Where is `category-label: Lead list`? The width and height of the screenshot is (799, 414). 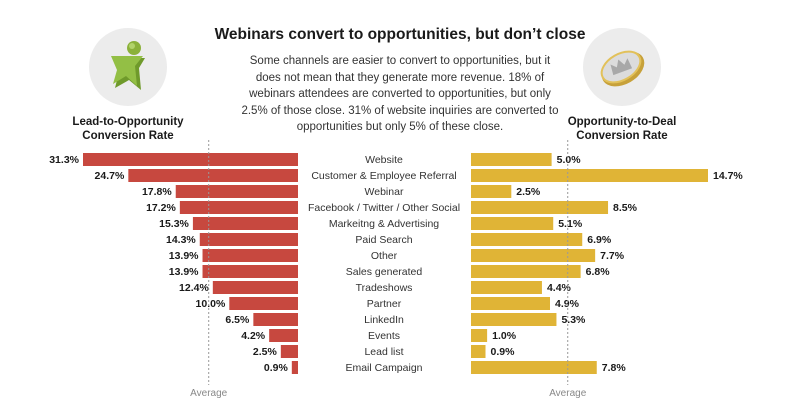 category-label: Lead list is located at coordinates (383, 352).